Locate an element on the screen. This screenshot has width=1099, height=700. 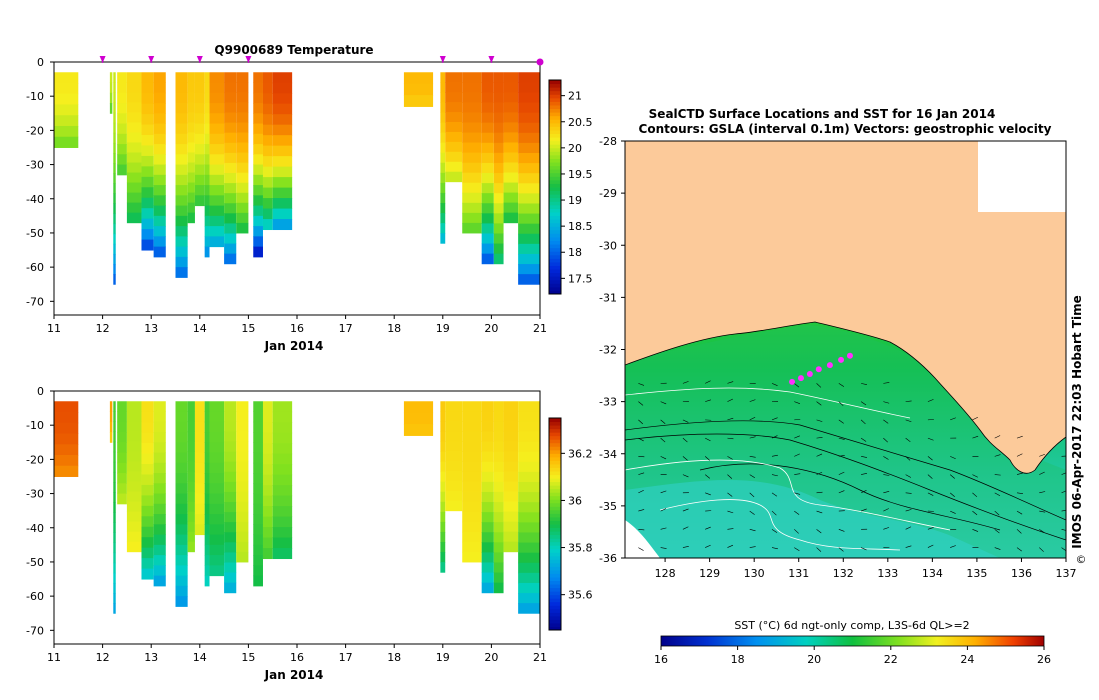
lat-tick-label: -31 is located at coordinates (608, 297).